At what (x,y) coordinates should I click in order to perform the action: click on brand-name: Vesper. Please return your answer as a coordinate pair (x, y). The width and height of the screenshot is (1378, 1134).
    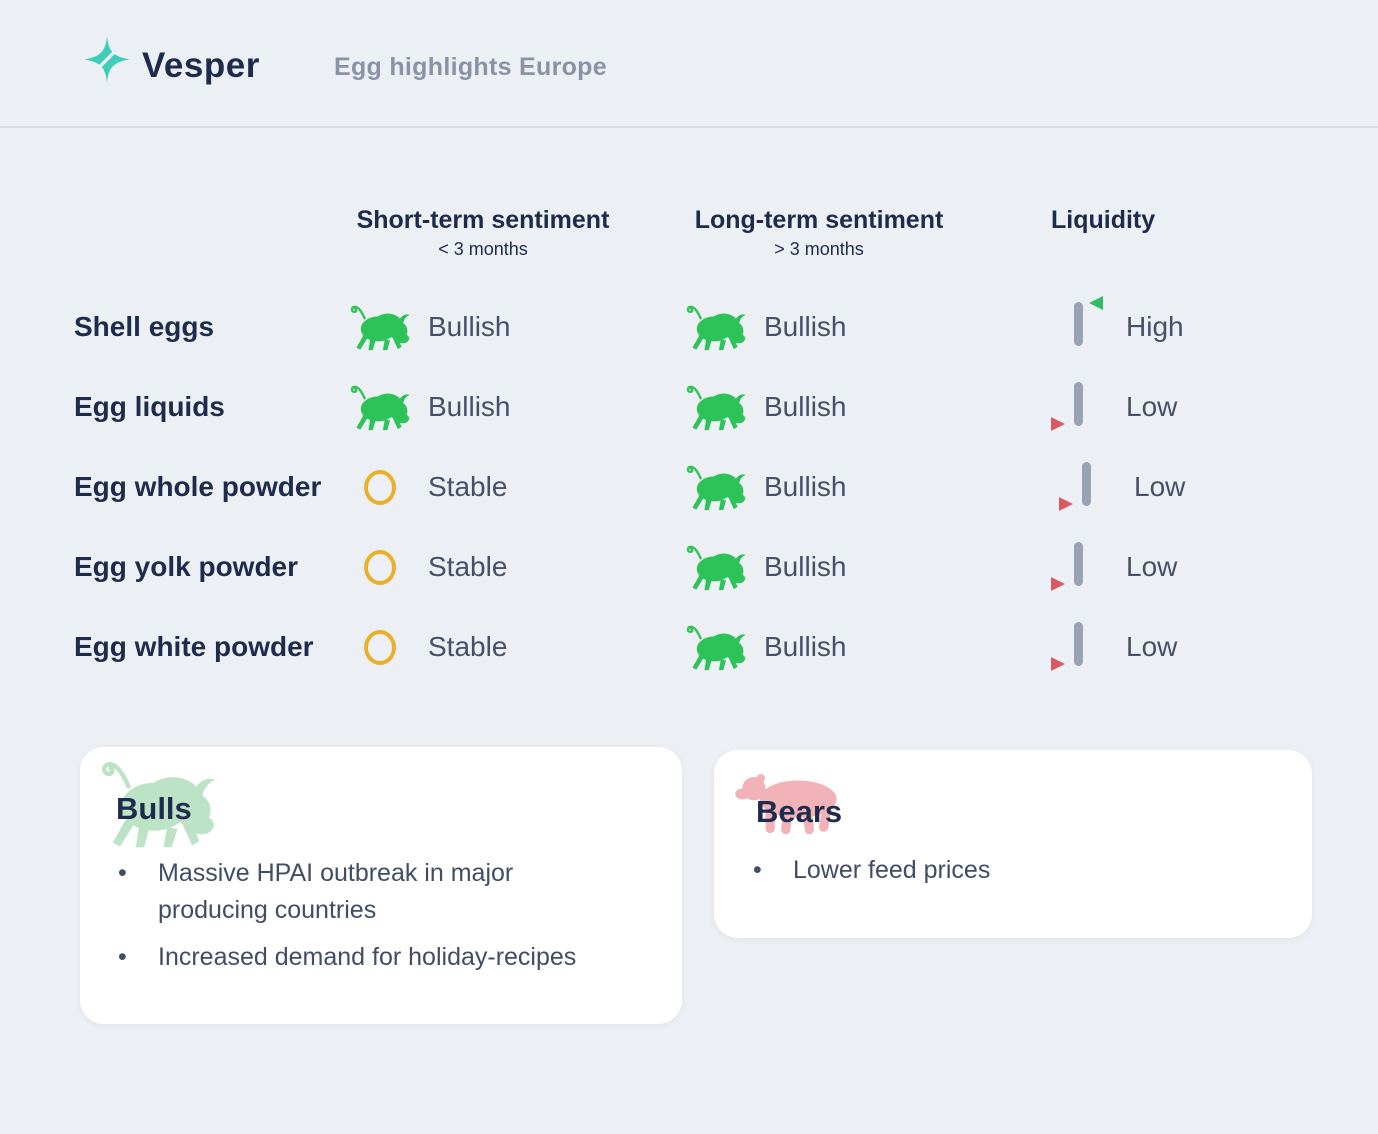
    Looking at the image, I should click on (201, 65).